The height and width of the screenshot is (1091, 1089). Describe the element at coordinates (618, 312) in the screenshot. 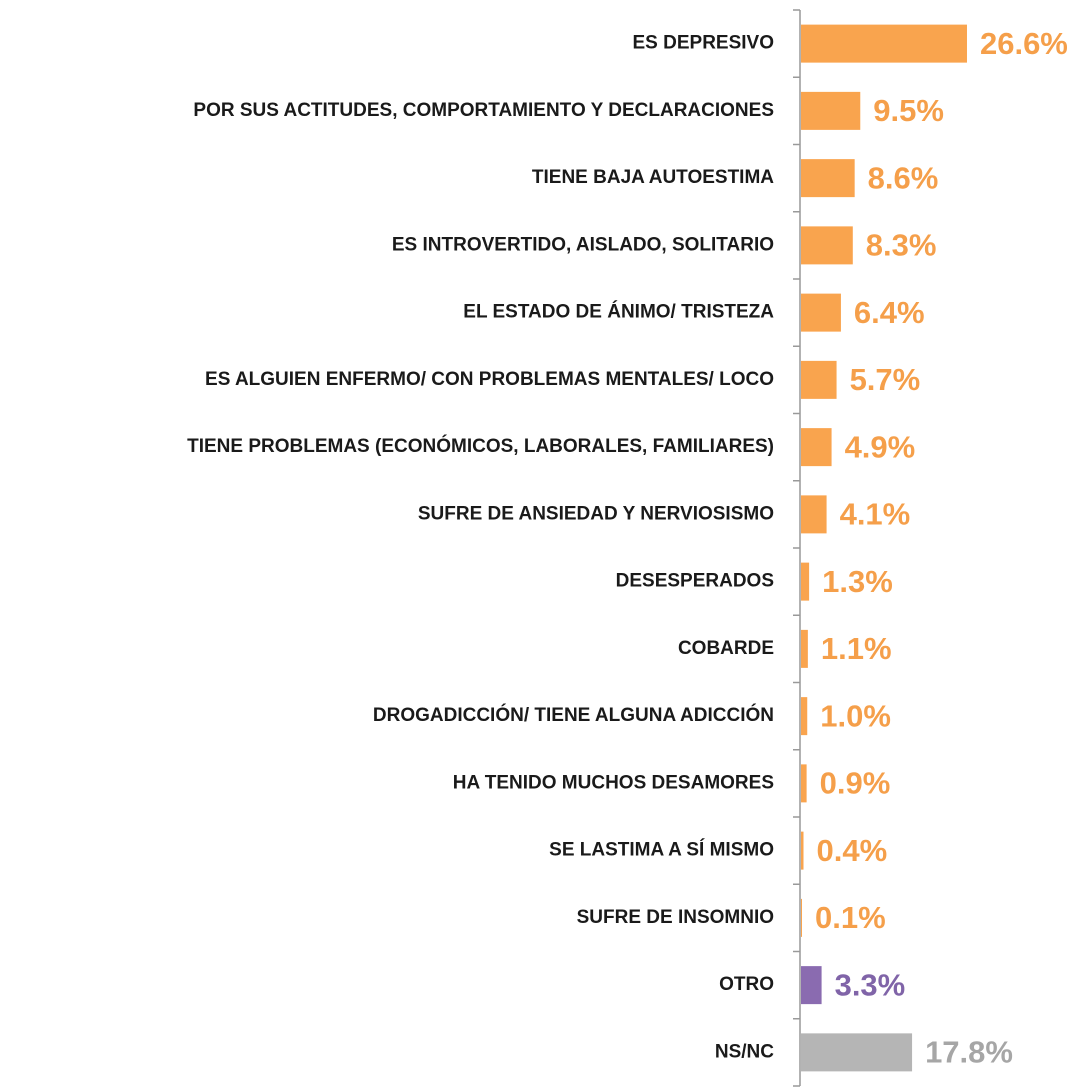

I see `category-label: EL ESTADO DE ÁNIMO/ TRISTEZA` at that location.